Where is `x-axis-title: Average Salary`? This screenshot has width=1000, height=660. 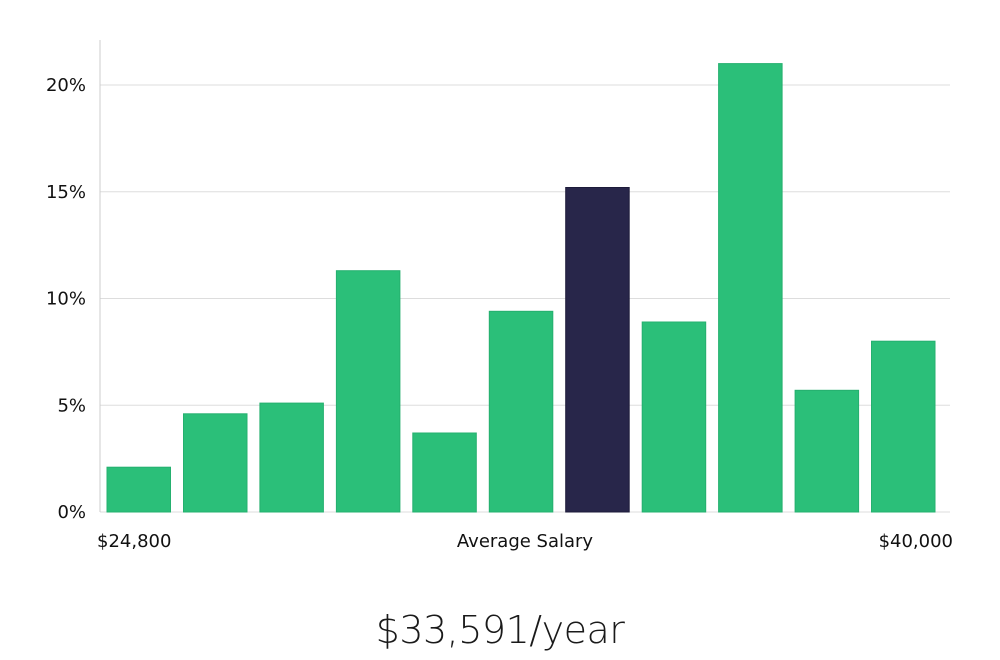
x-axis-title: Average Salary is located at coordinates (525, 541).